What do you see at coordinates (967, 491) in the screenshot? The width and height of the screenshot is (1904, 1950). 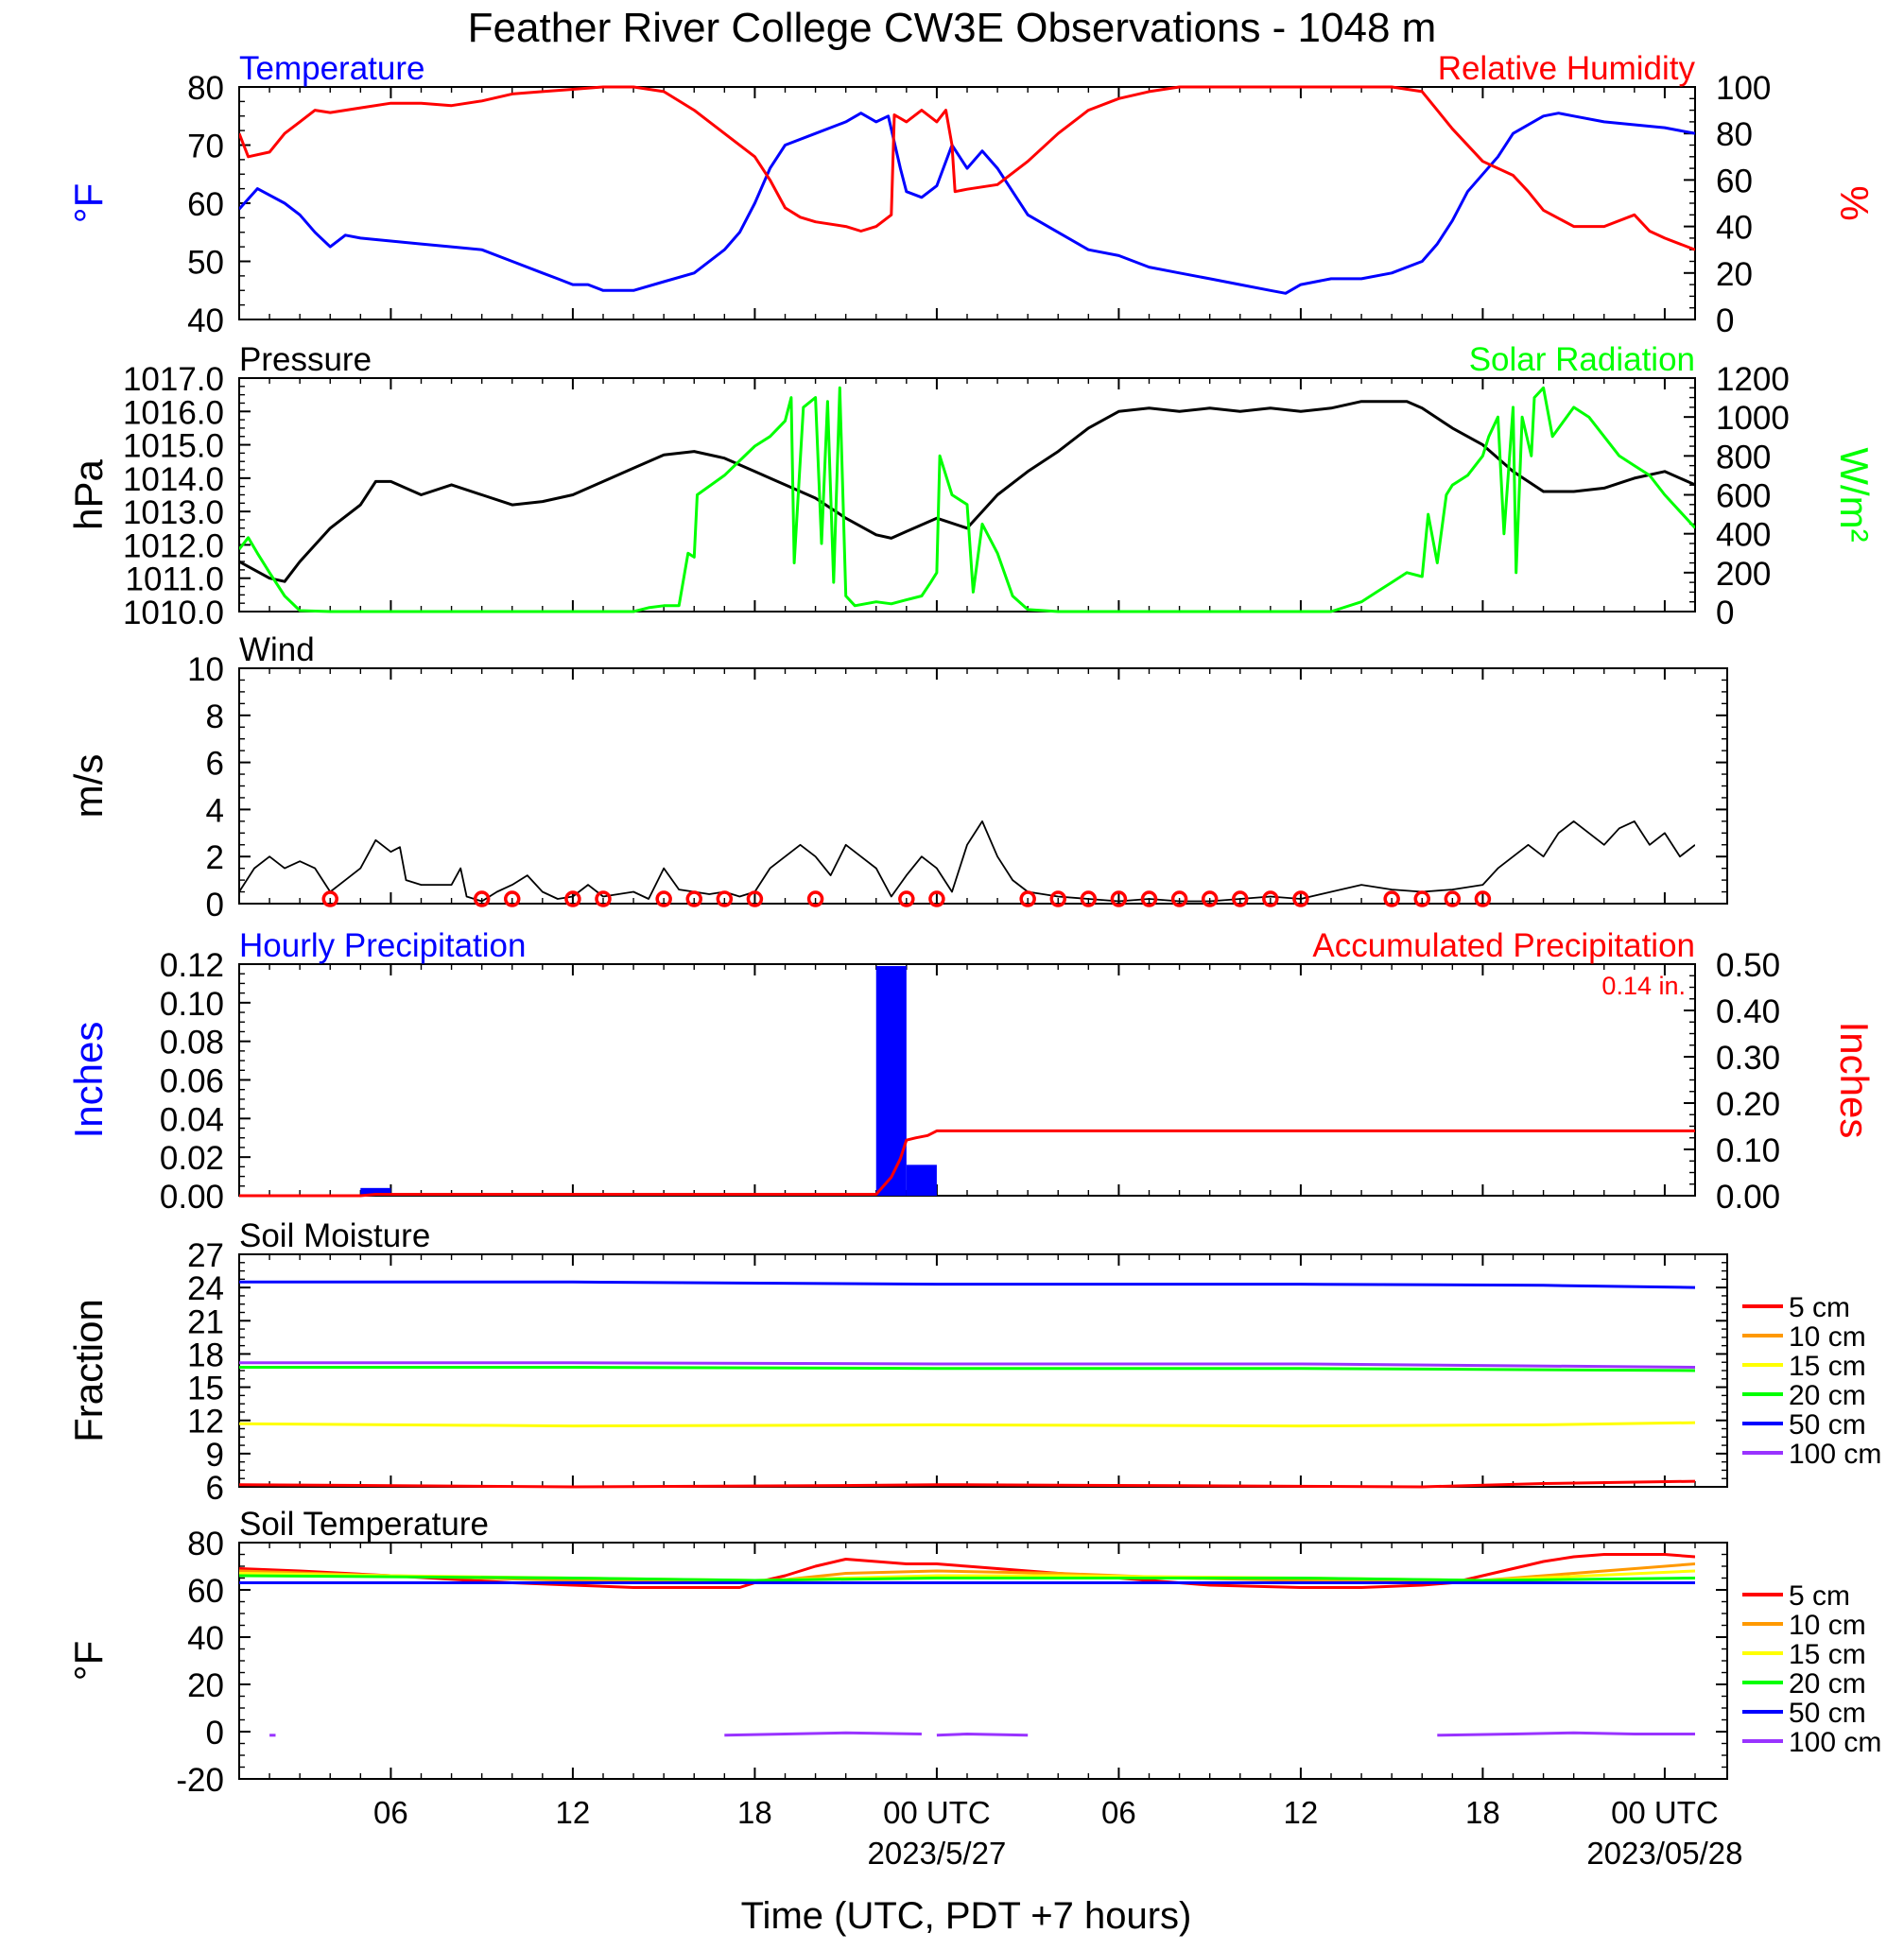 I see `pressure_solar-series-pressure` at bounding box center [967, 491].